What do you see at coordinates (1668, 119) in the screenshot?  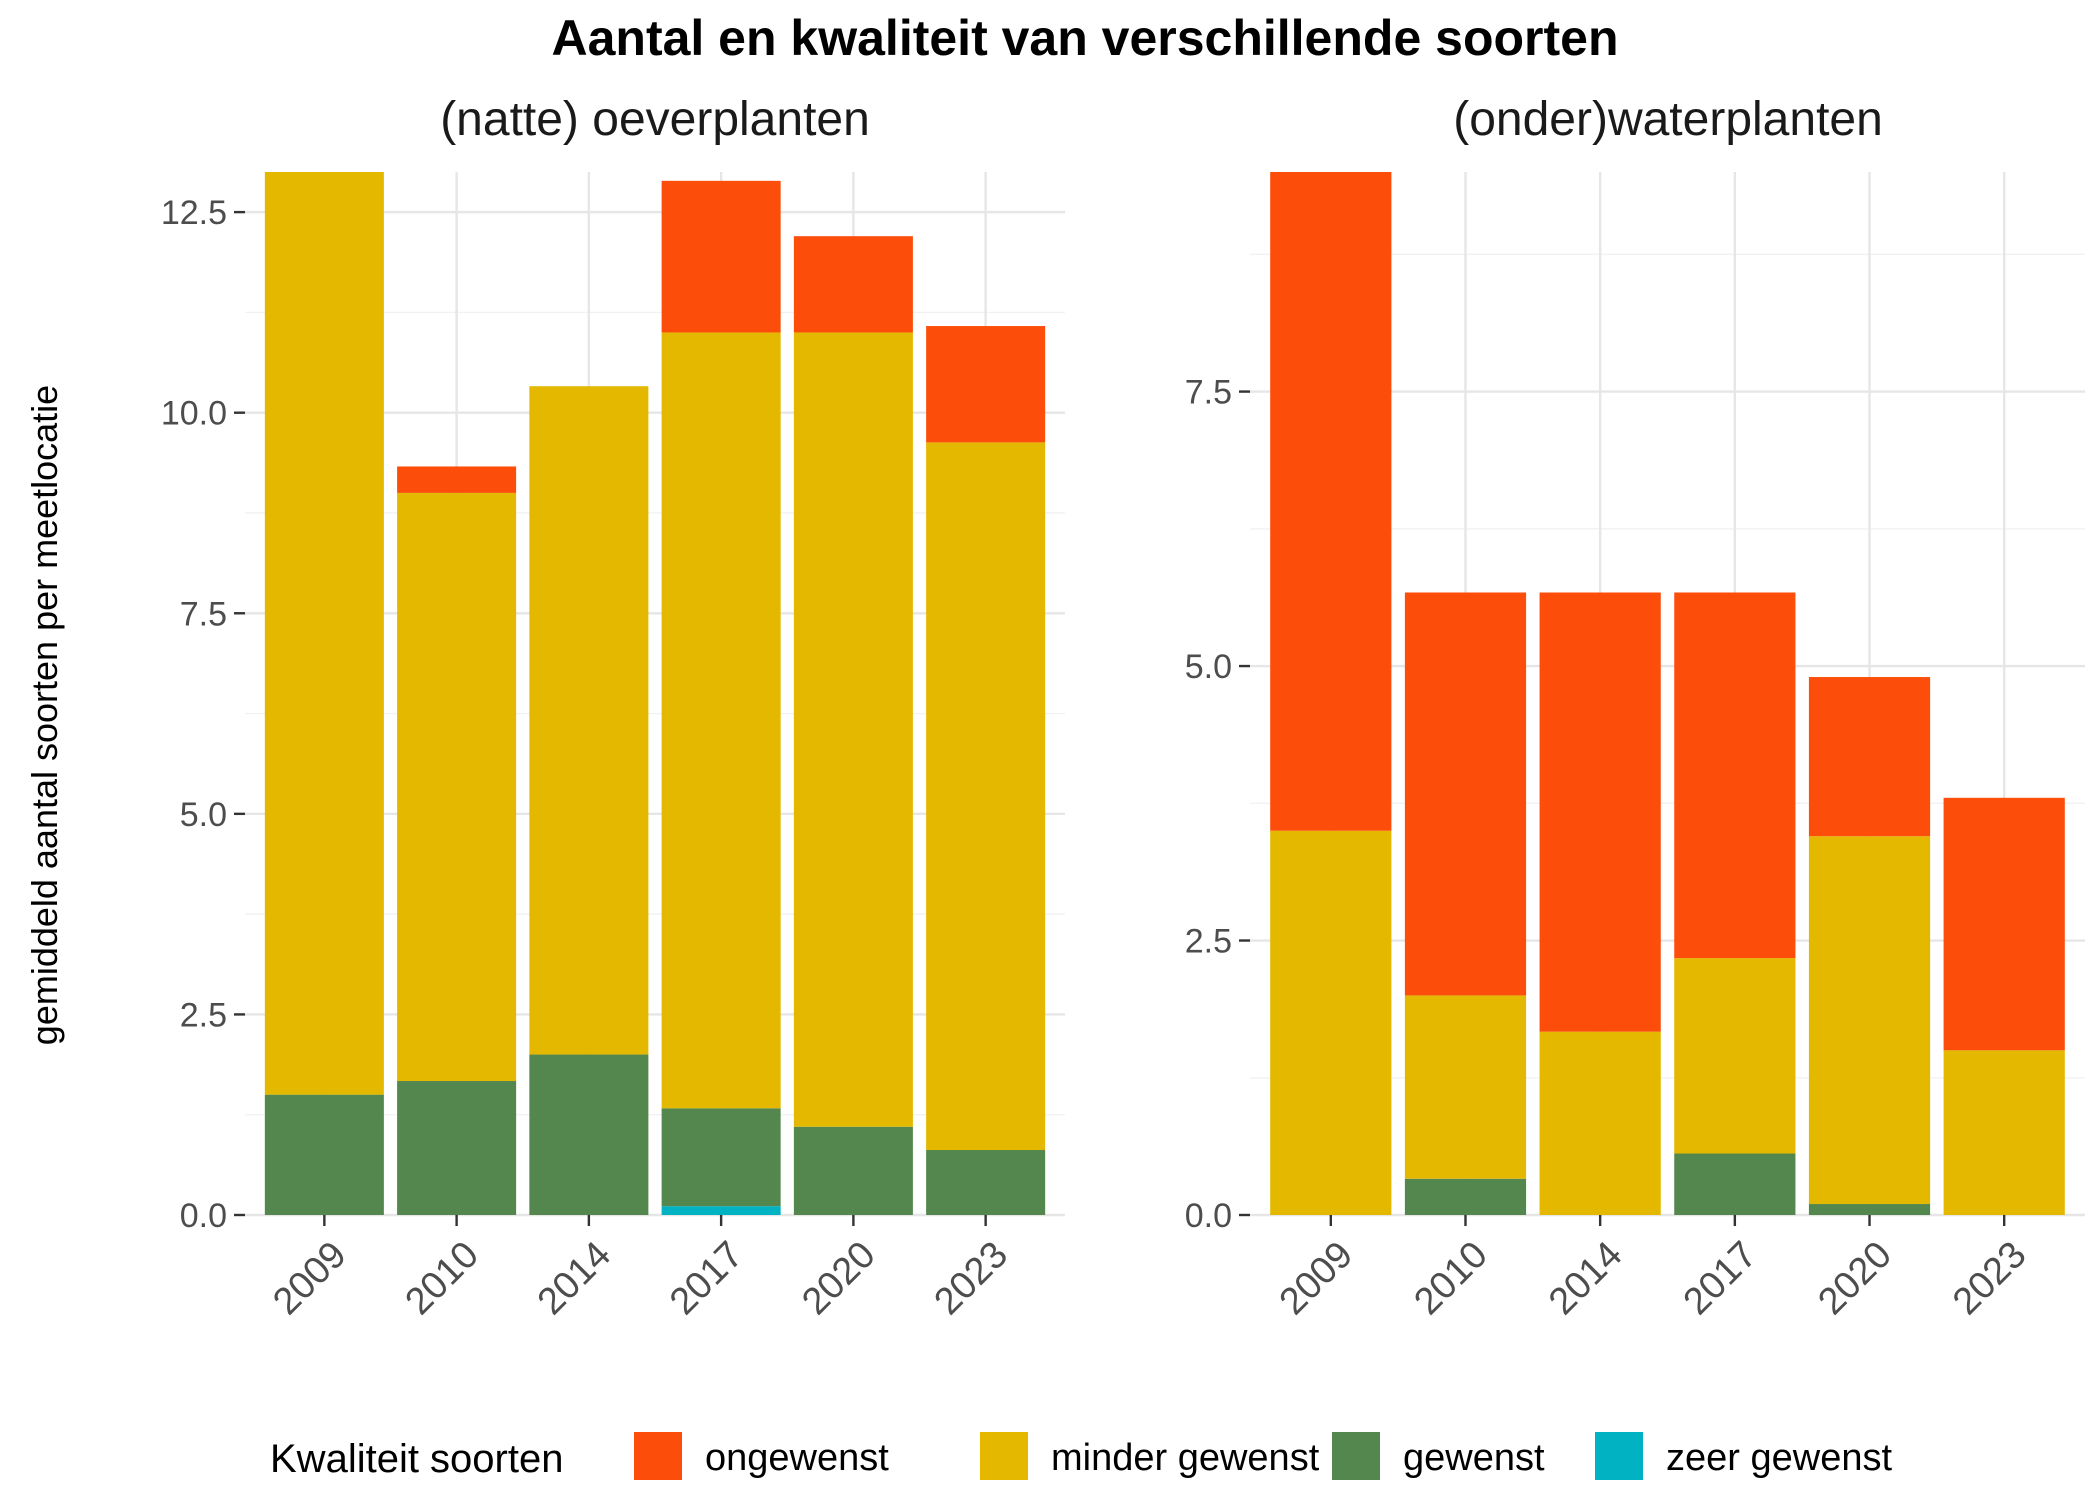 I see `panel-title: (onder)waterplanten` at bounding box center [1668, 119].